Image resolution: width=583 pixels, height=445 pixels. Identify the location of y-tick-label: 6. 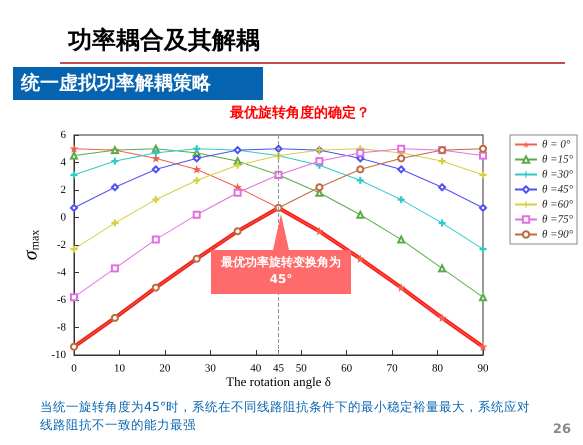
(63, 135).